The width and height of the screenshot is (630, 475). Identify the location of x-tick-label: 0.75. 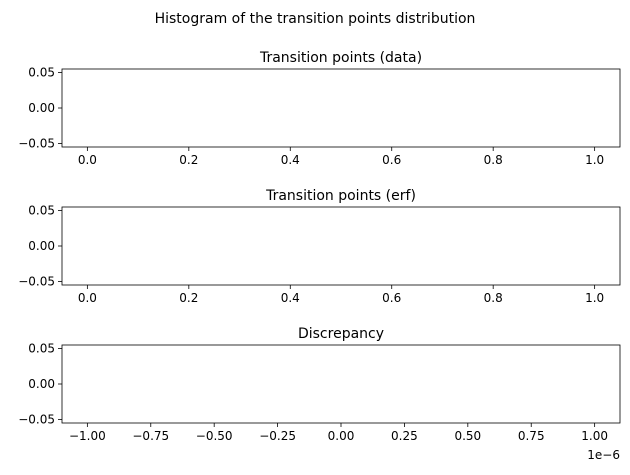
(531, 436).